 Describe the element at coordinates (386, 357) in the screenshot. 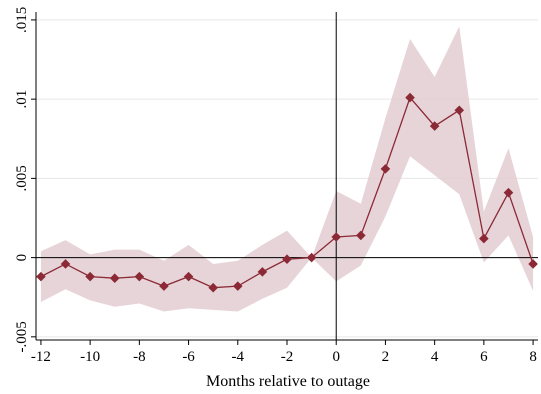

I see `x-tick-label: 2` at that location.